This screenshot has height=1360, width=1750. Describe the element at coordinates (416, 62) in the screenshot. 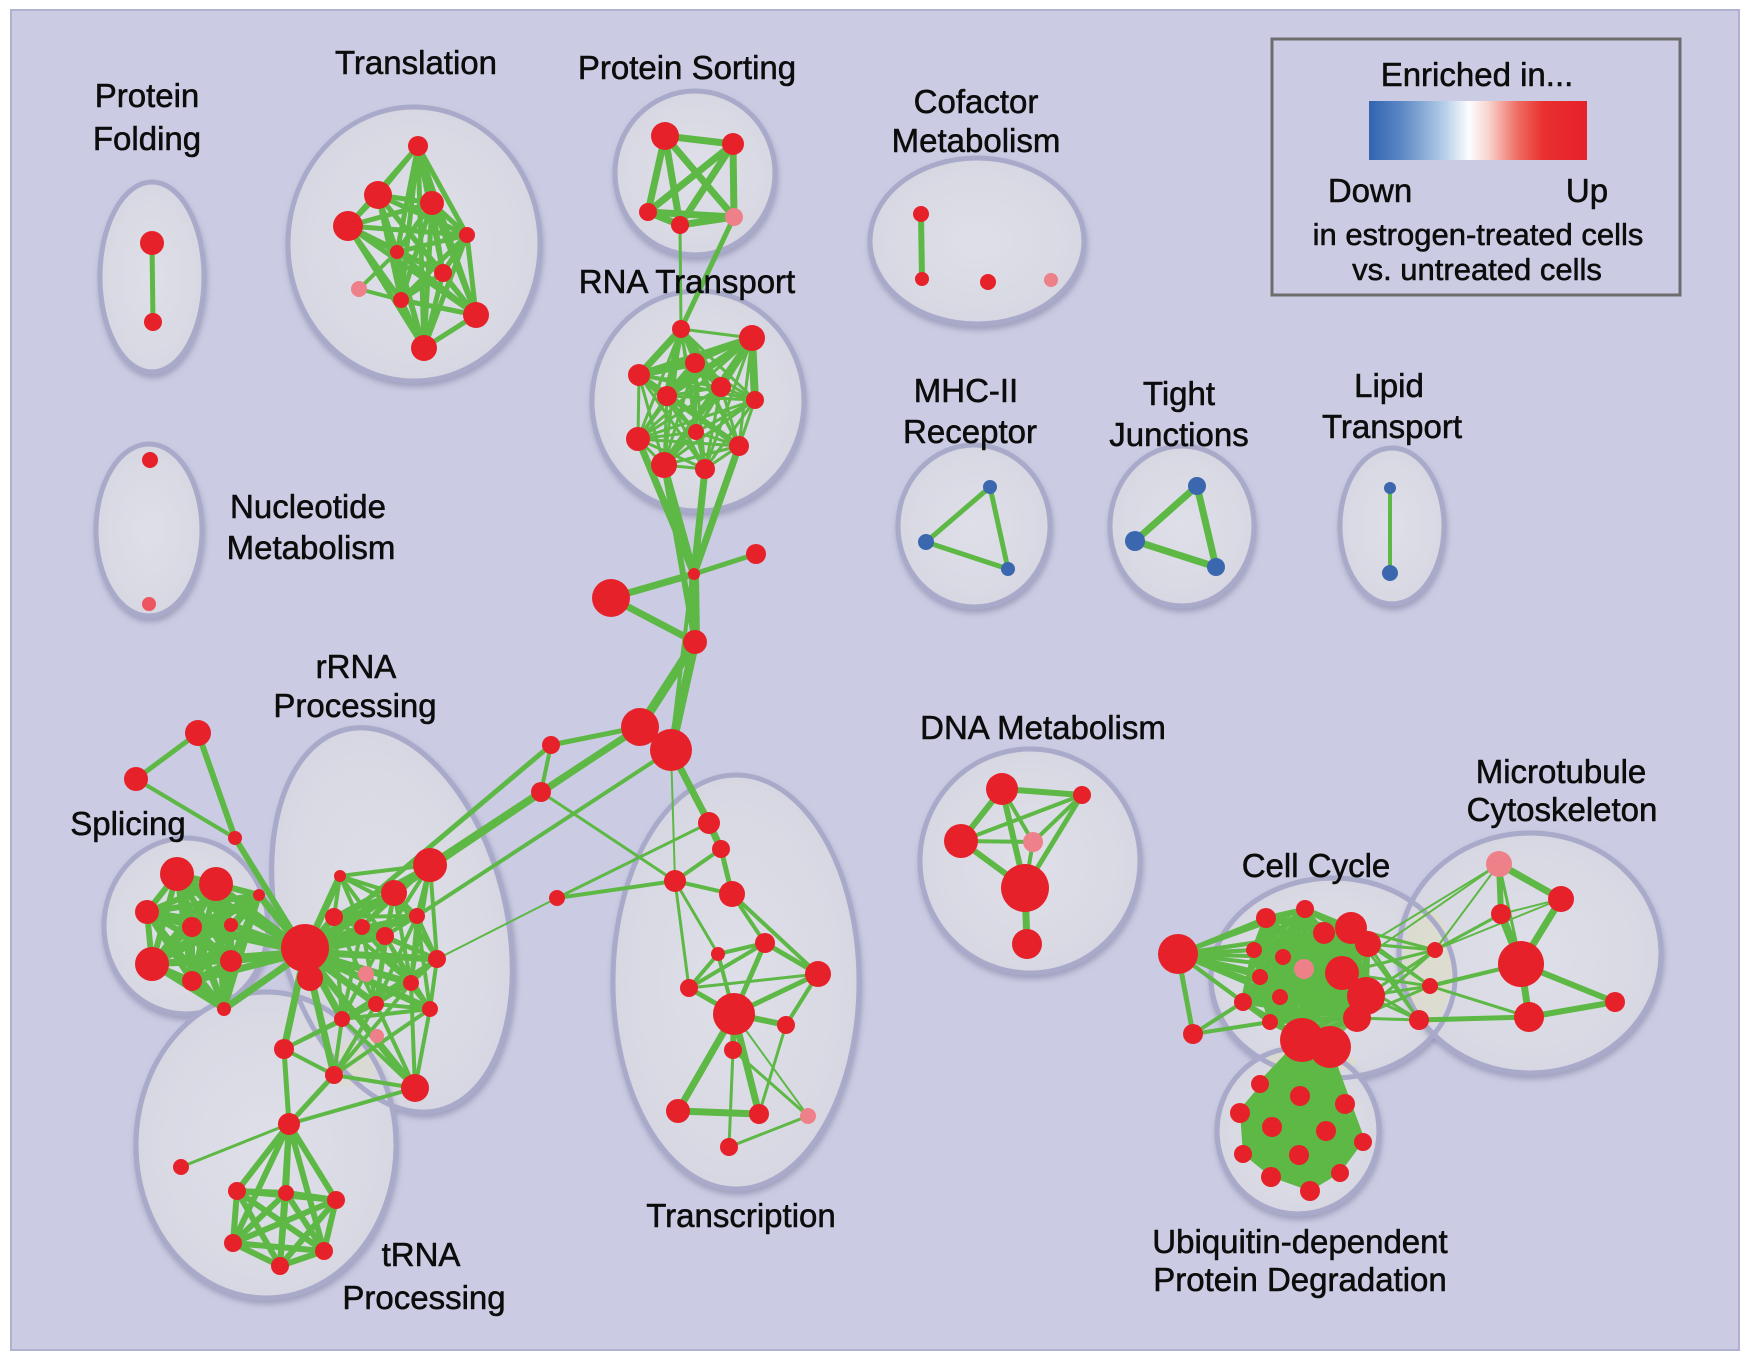

I see `svg-text: Translation` at that location.